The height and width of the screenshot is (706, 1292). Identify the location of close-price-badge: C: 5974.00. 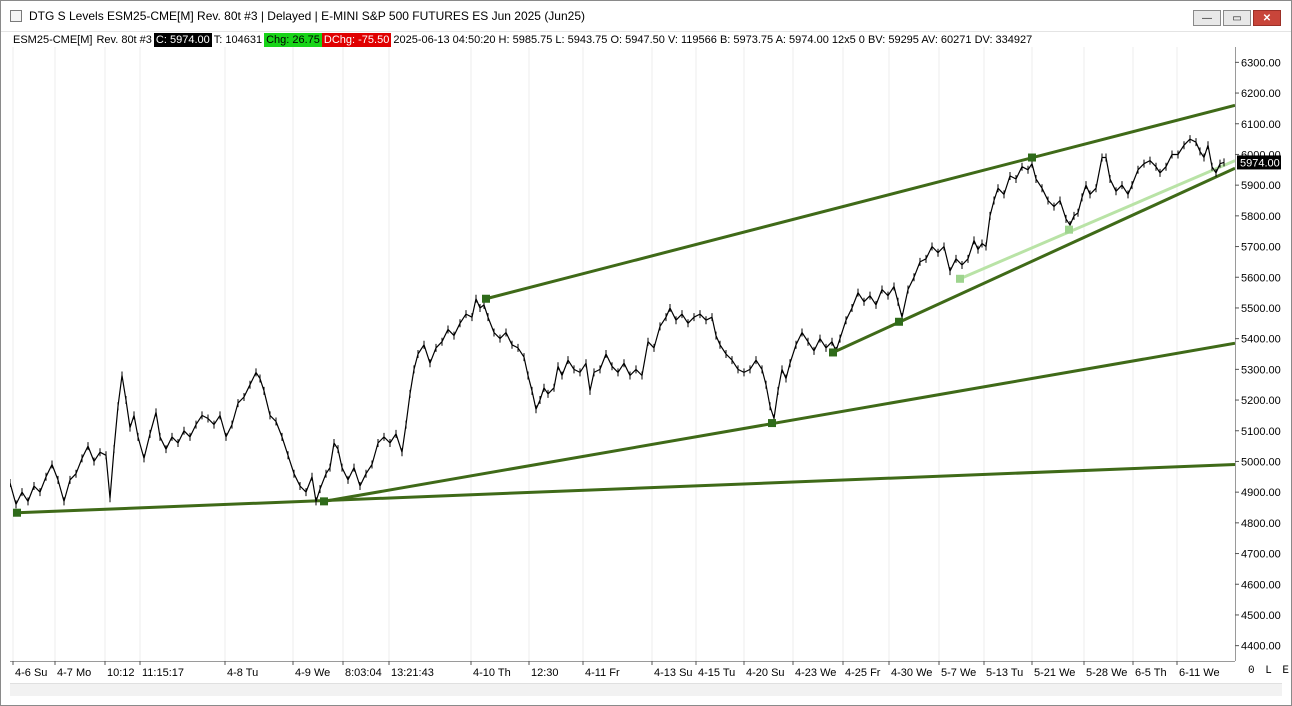
(182, 40).